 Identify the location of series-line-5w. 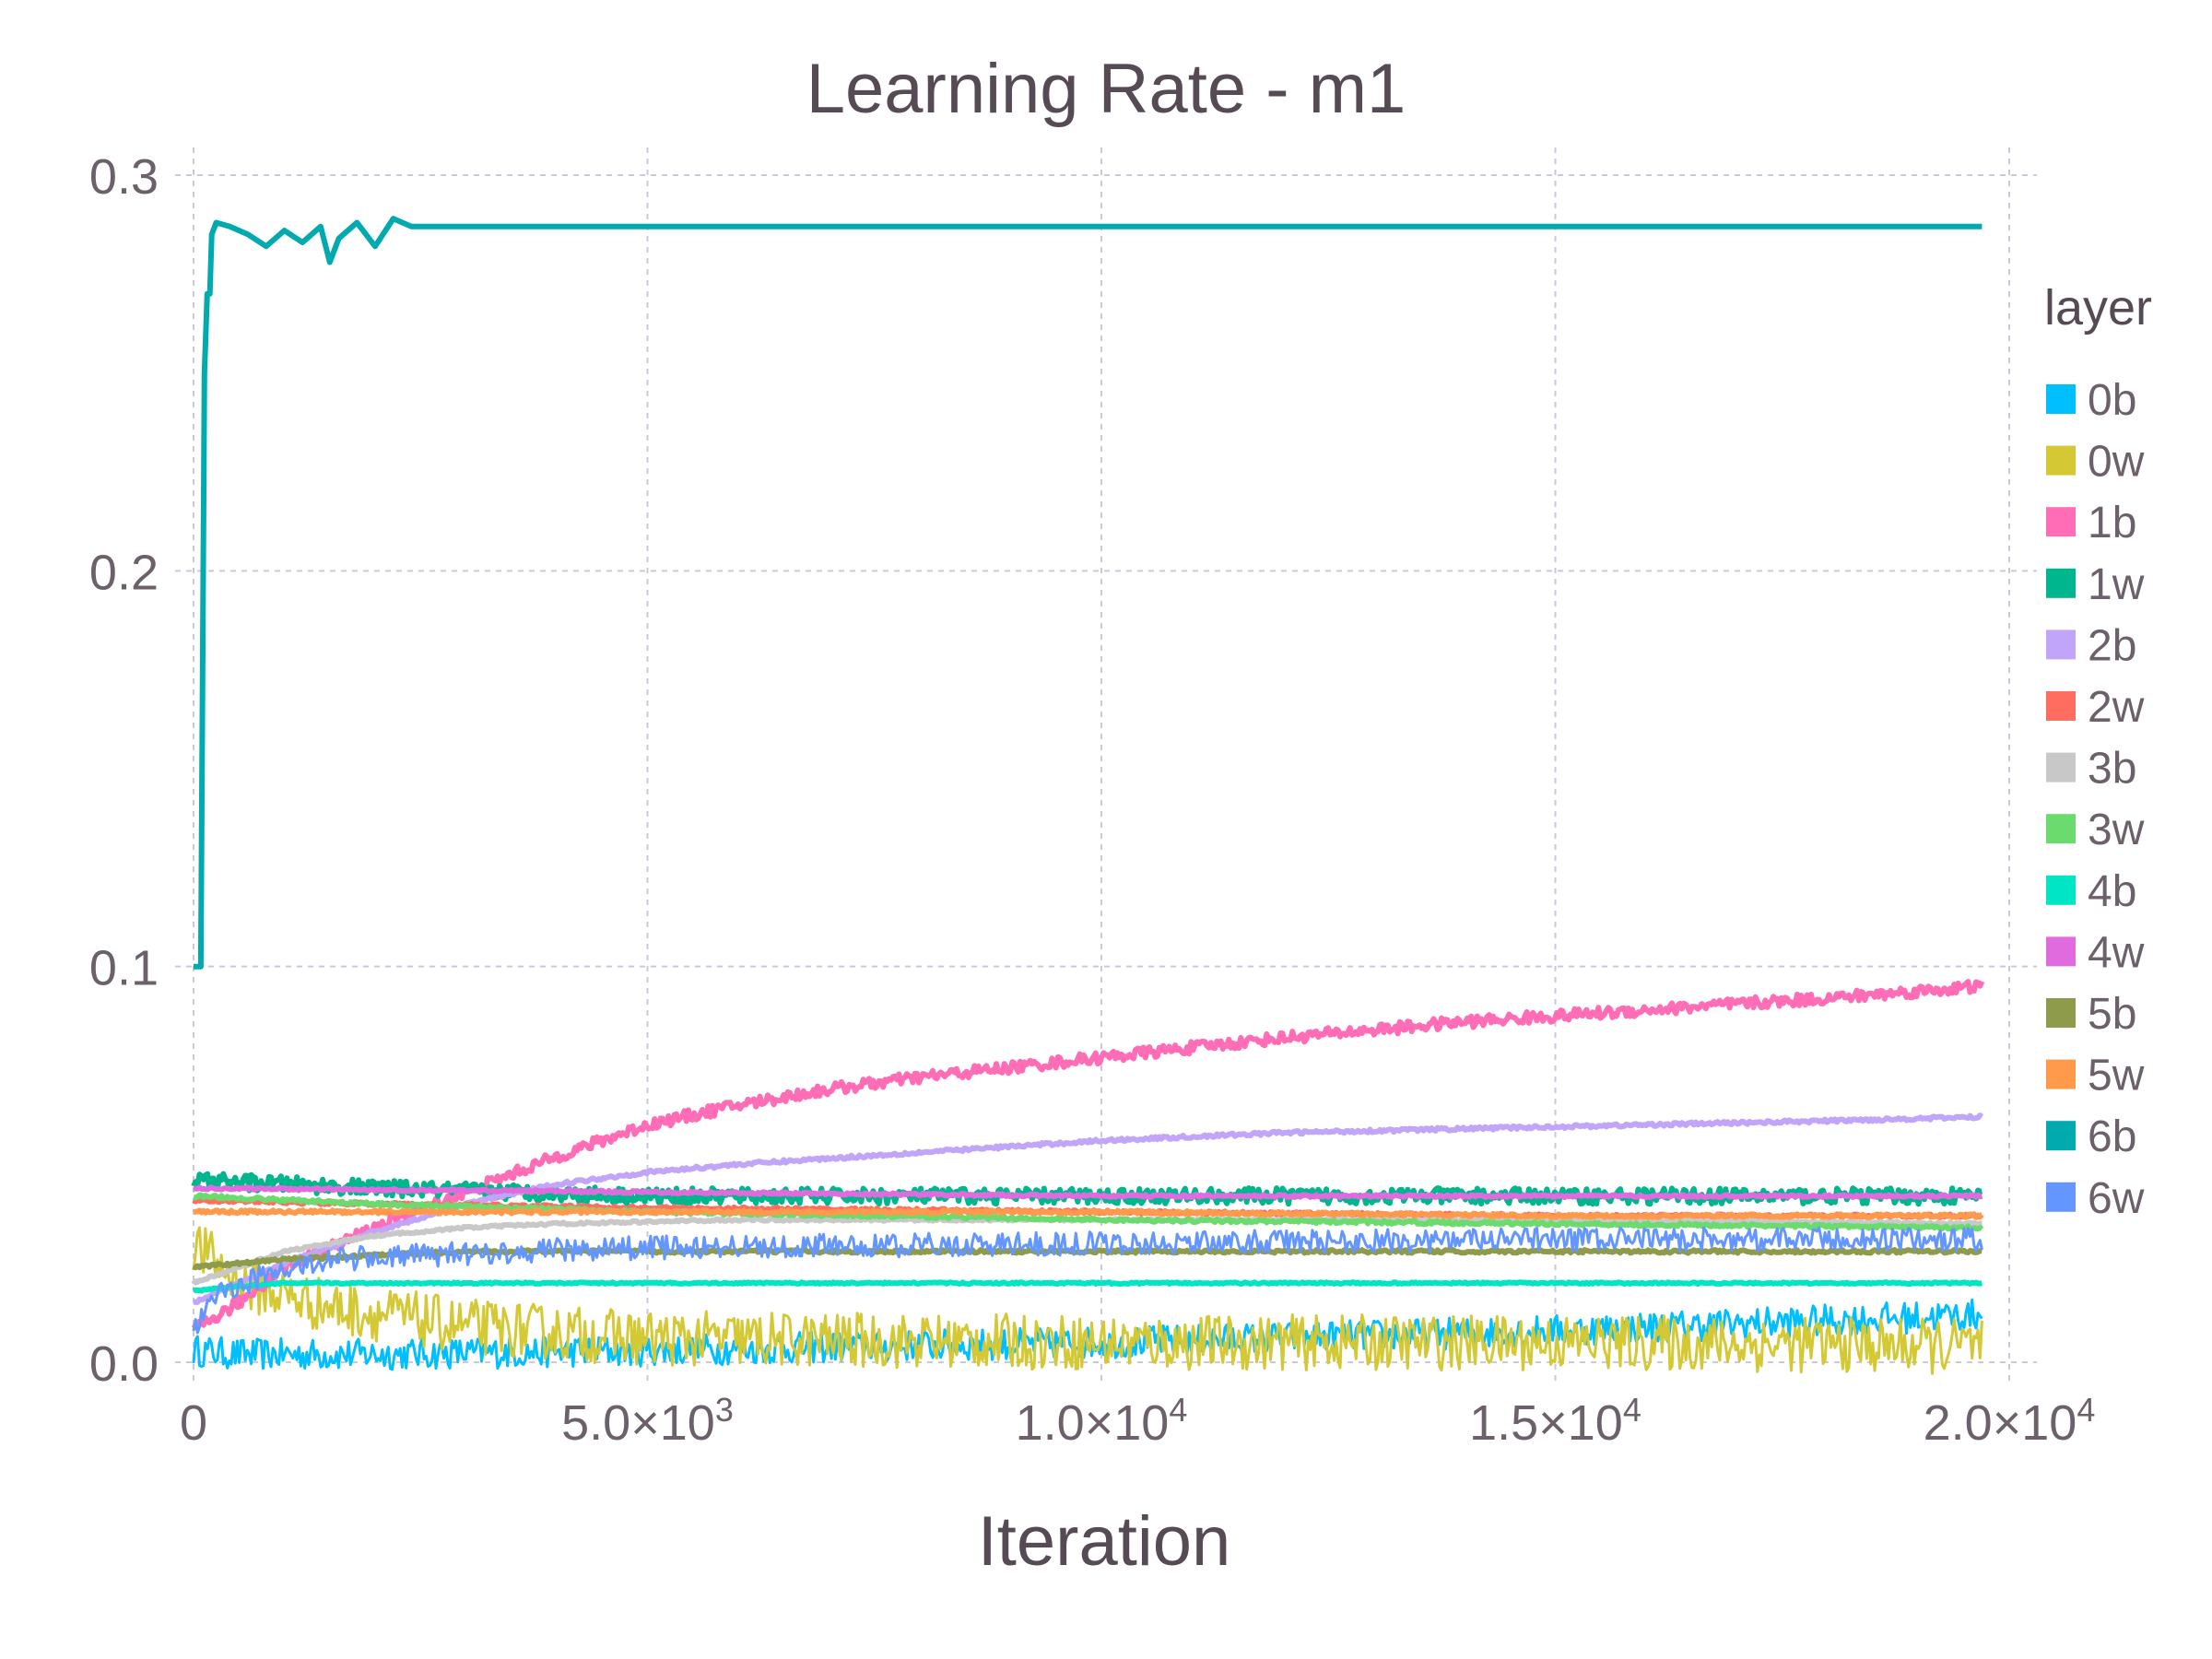
(1088, 1213).